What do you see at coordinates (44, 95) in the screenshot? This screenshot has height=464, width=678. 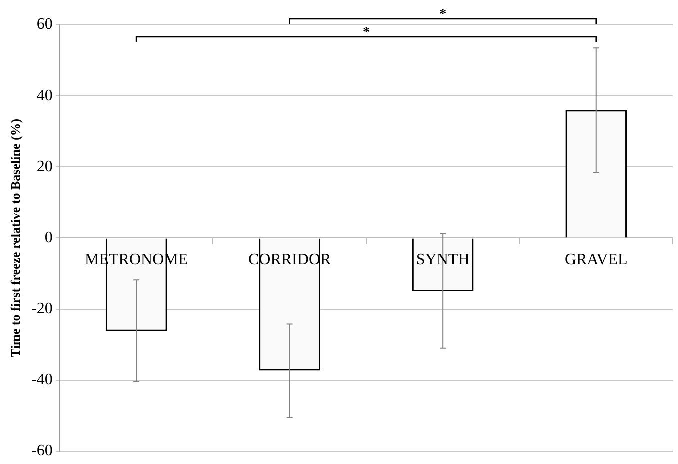 I see `y-tick-label: 40` at bounding box center [44, 95].